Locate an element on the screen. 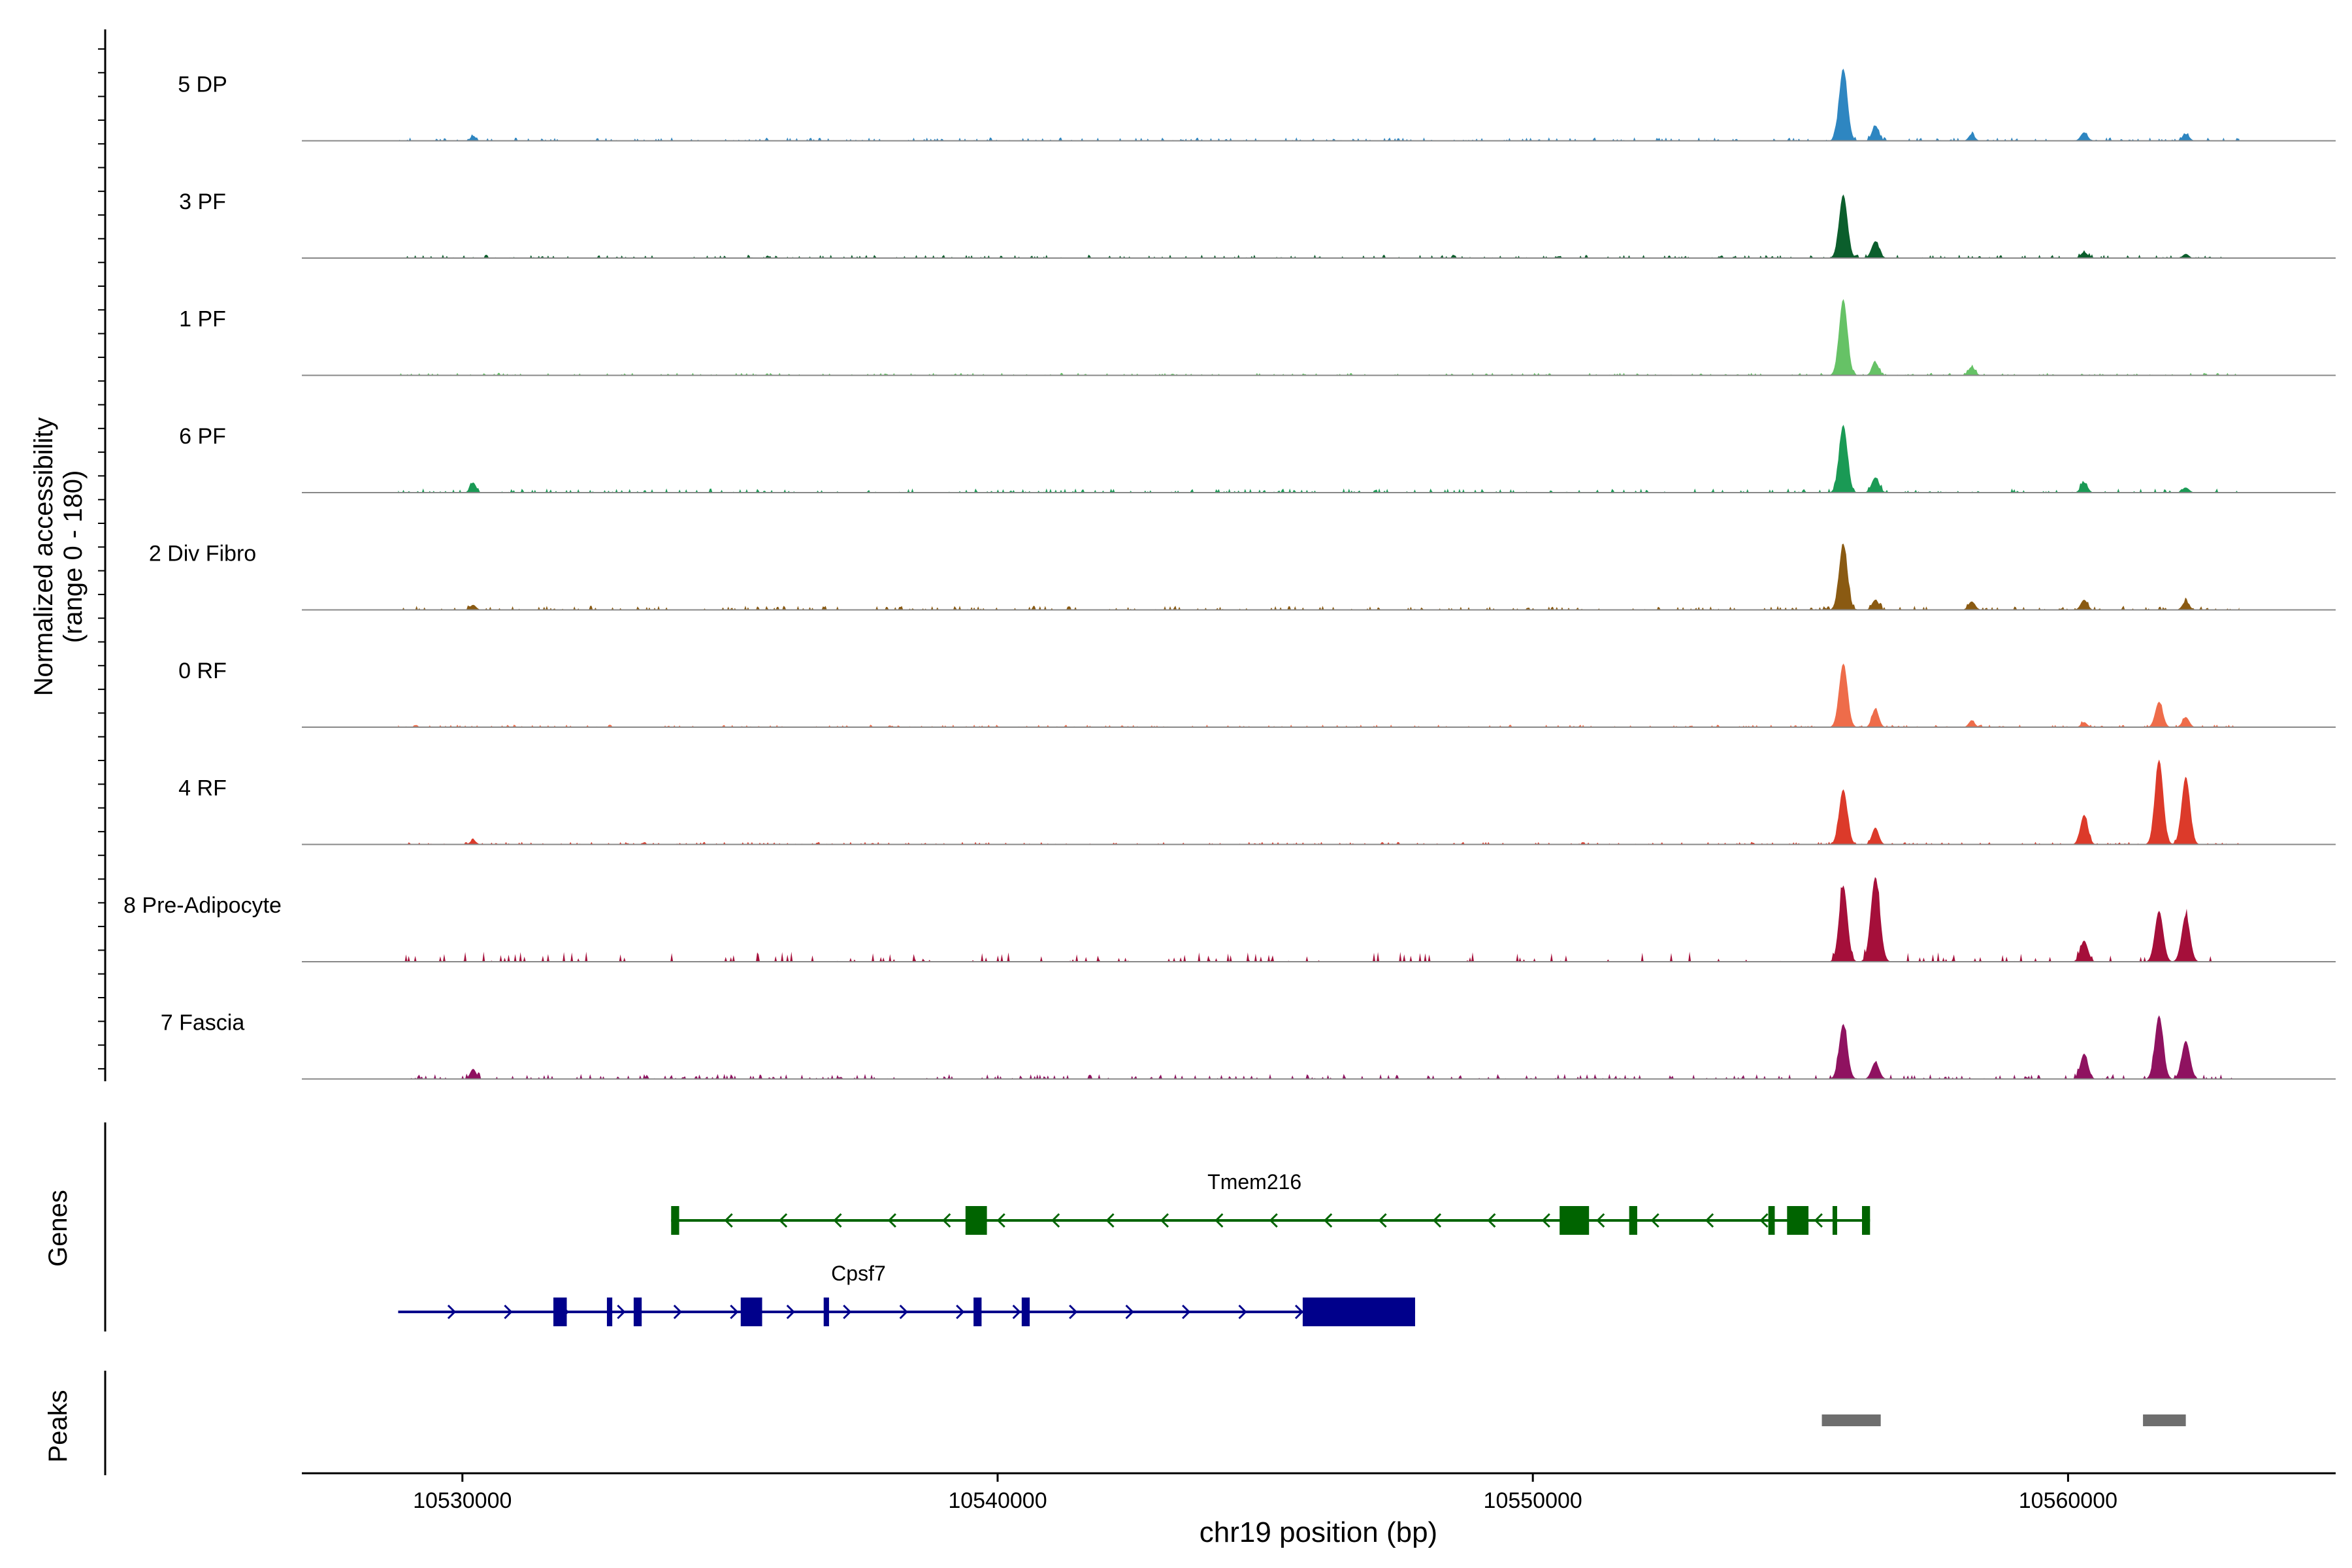 The height and width of the screenshot is (1568, 2352). y-axis is located at coordinates (102, 555).